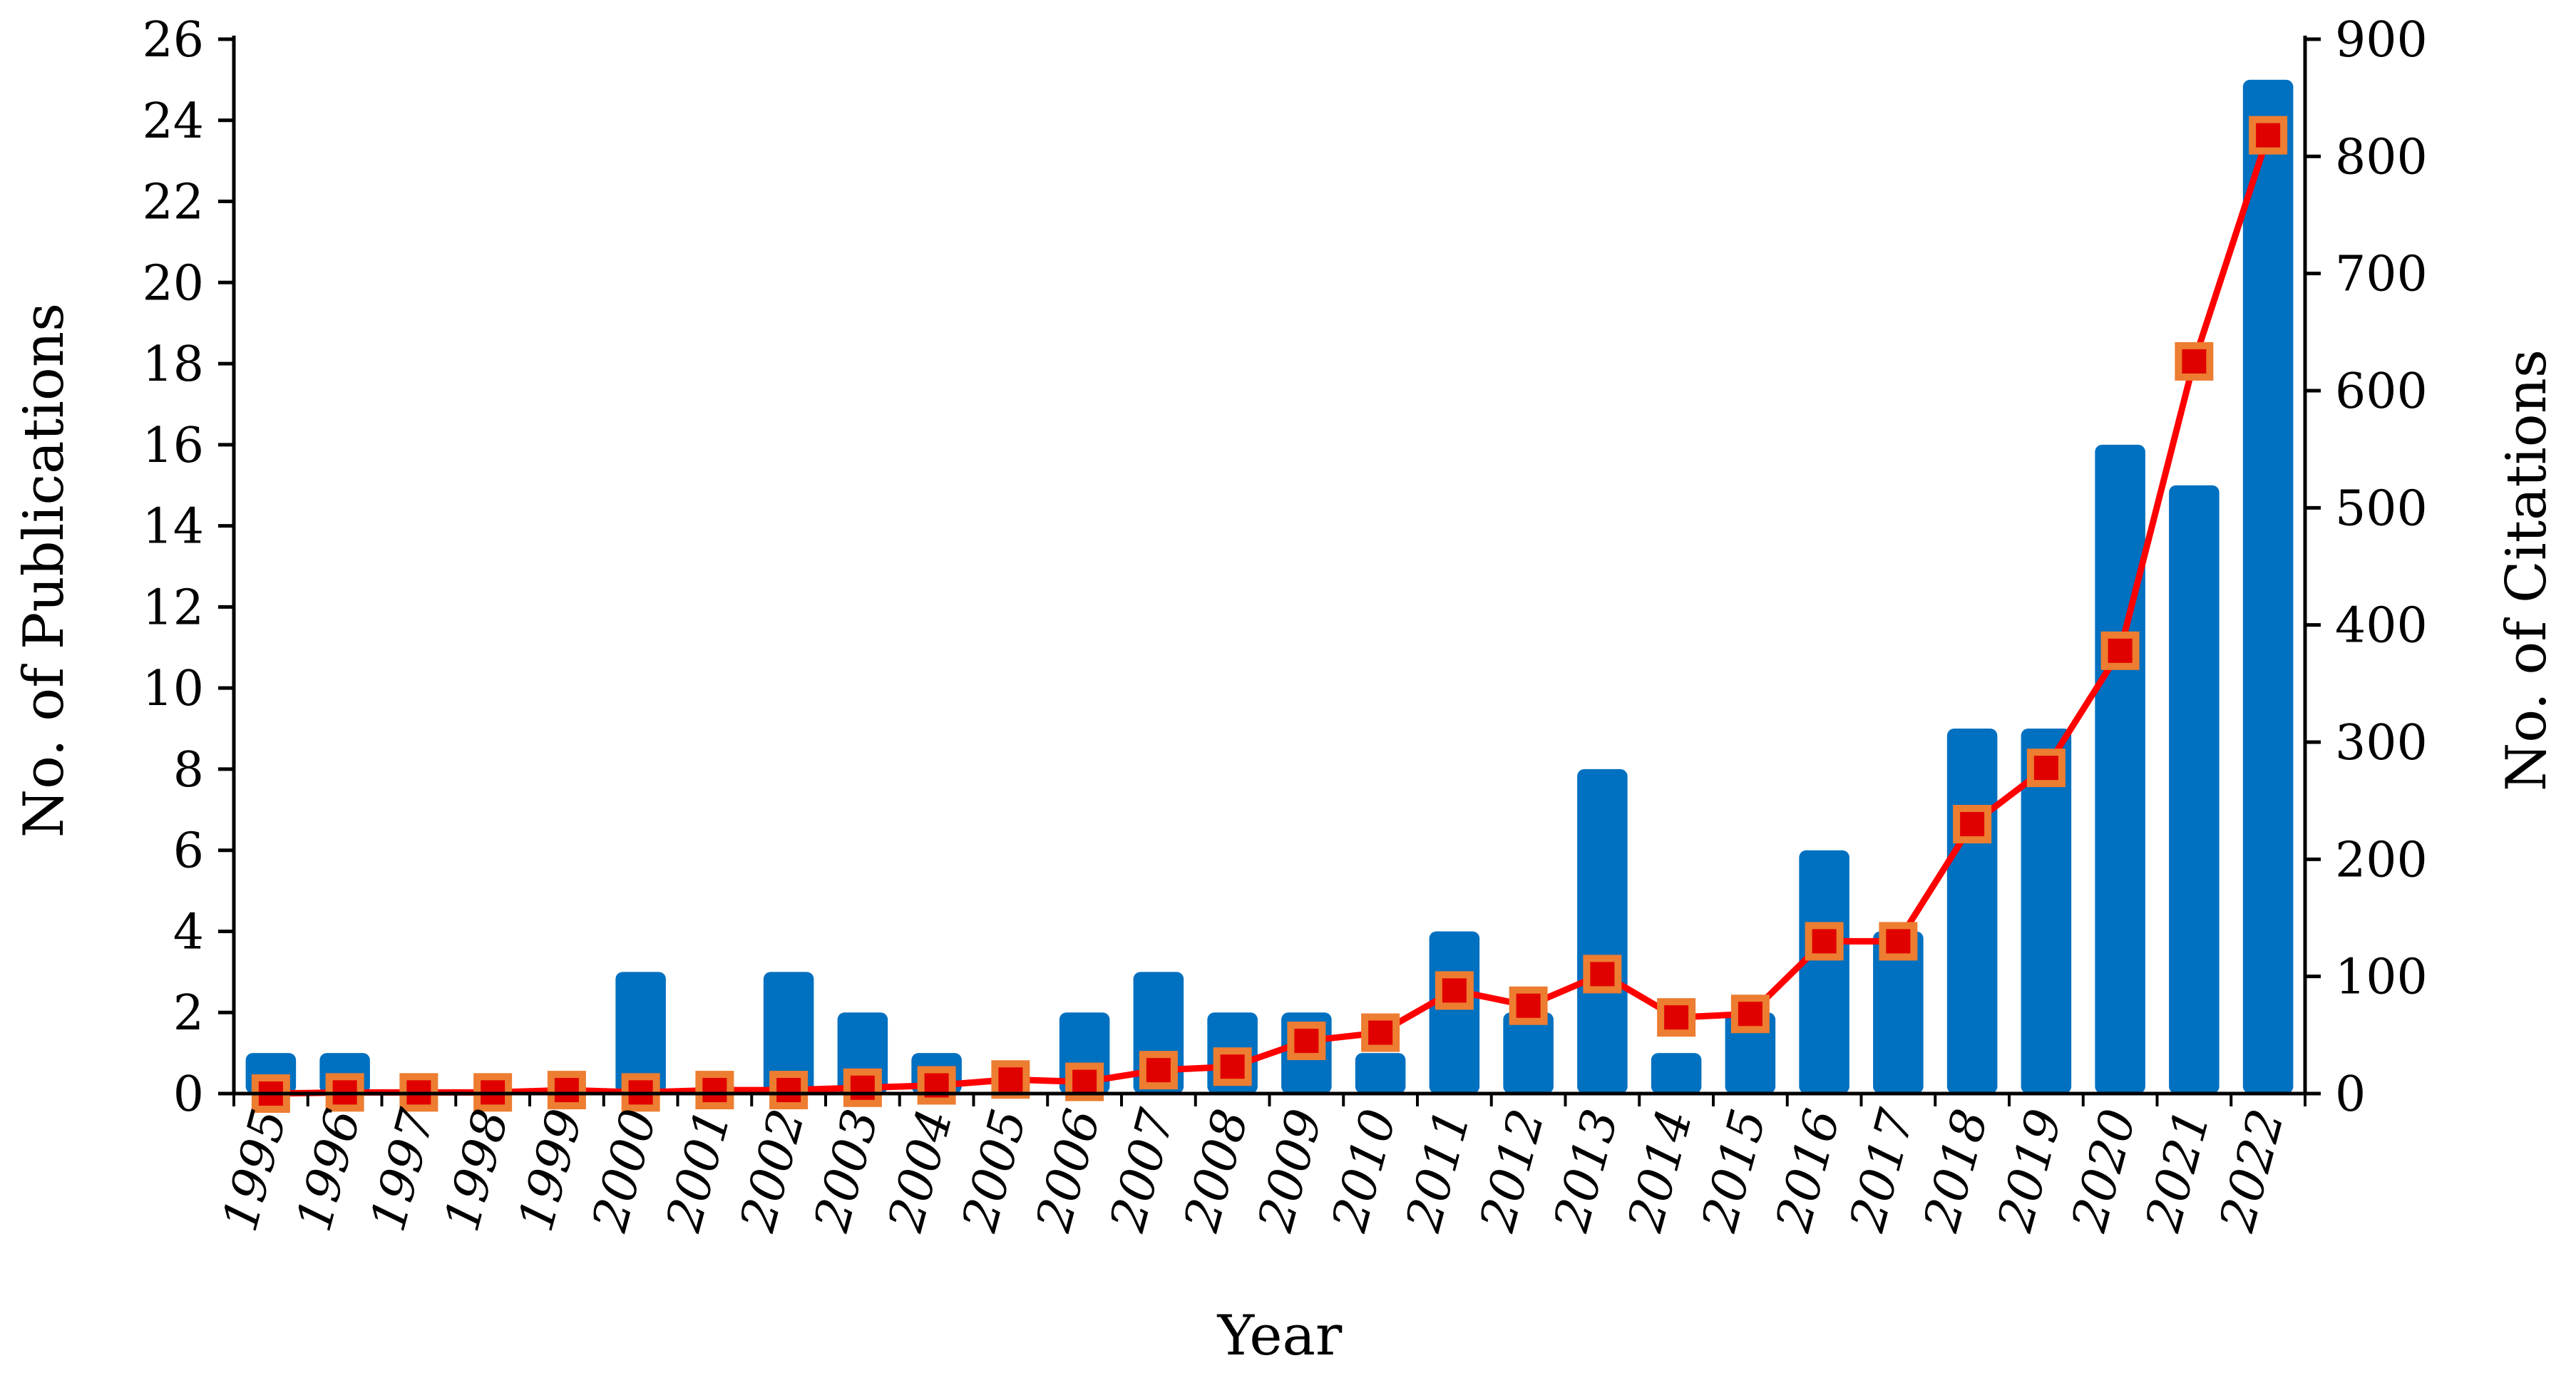 Image resolution: width=2576 pixels, height=1388 pixels. I want to click on x-tick-label: 2015, so click(1734, 1171).